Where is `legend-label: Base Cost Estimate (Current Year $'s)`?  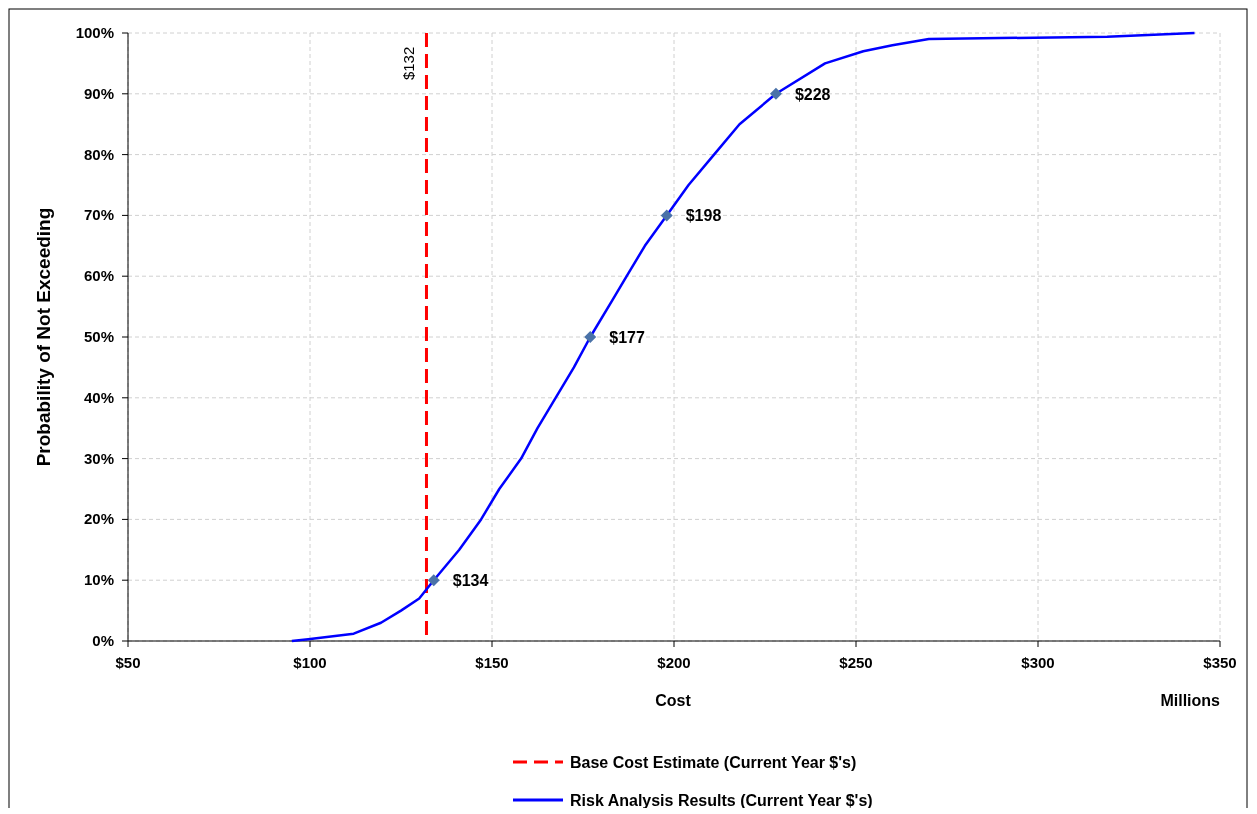
legend-label: Base Cost Estimate (Current Year $'s) is located at coordinates (713, 762).